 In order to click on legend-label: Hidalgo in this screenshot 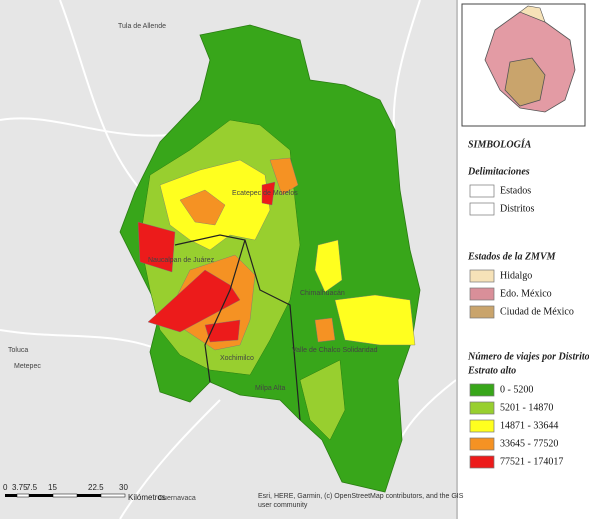, I will do `click(516, 275)`.